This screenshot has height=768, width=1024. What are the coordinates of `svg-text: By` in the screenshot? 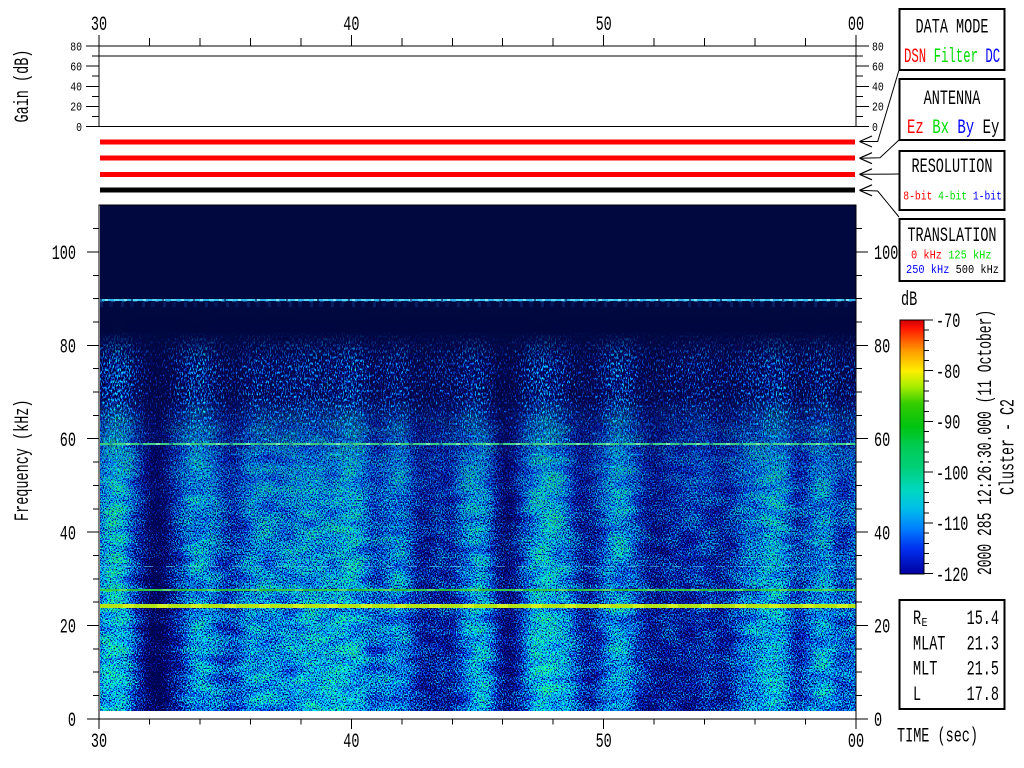 It's located at (965, 128).